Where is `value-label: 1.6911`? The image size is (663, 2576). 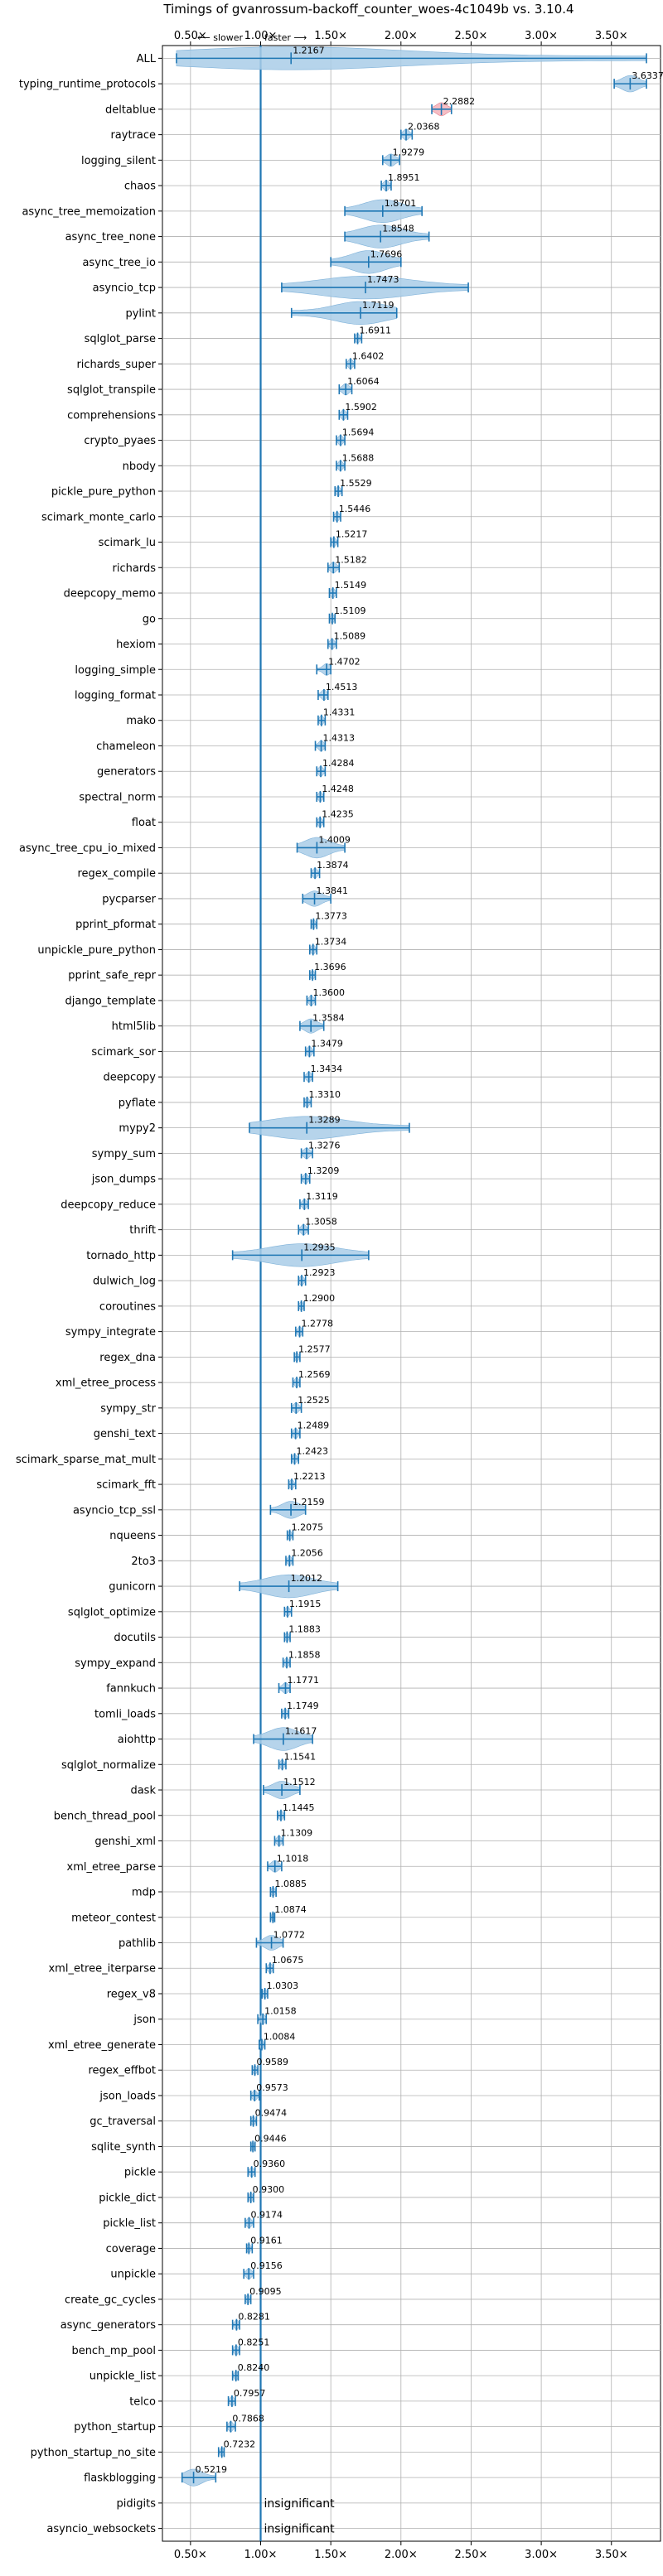
value-label: 1.6911 is located at coordinates (376, 331).